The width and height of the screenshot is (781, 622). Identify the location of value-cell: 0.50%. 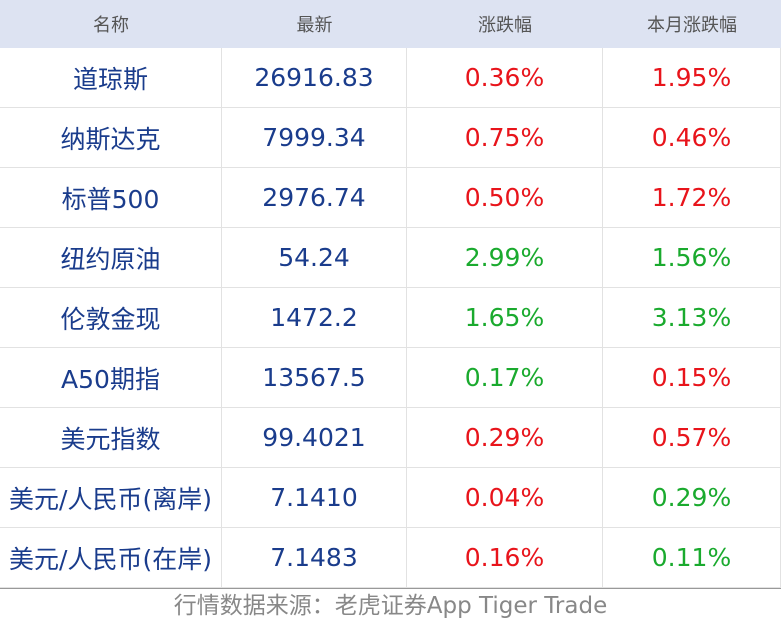
(505, 198).